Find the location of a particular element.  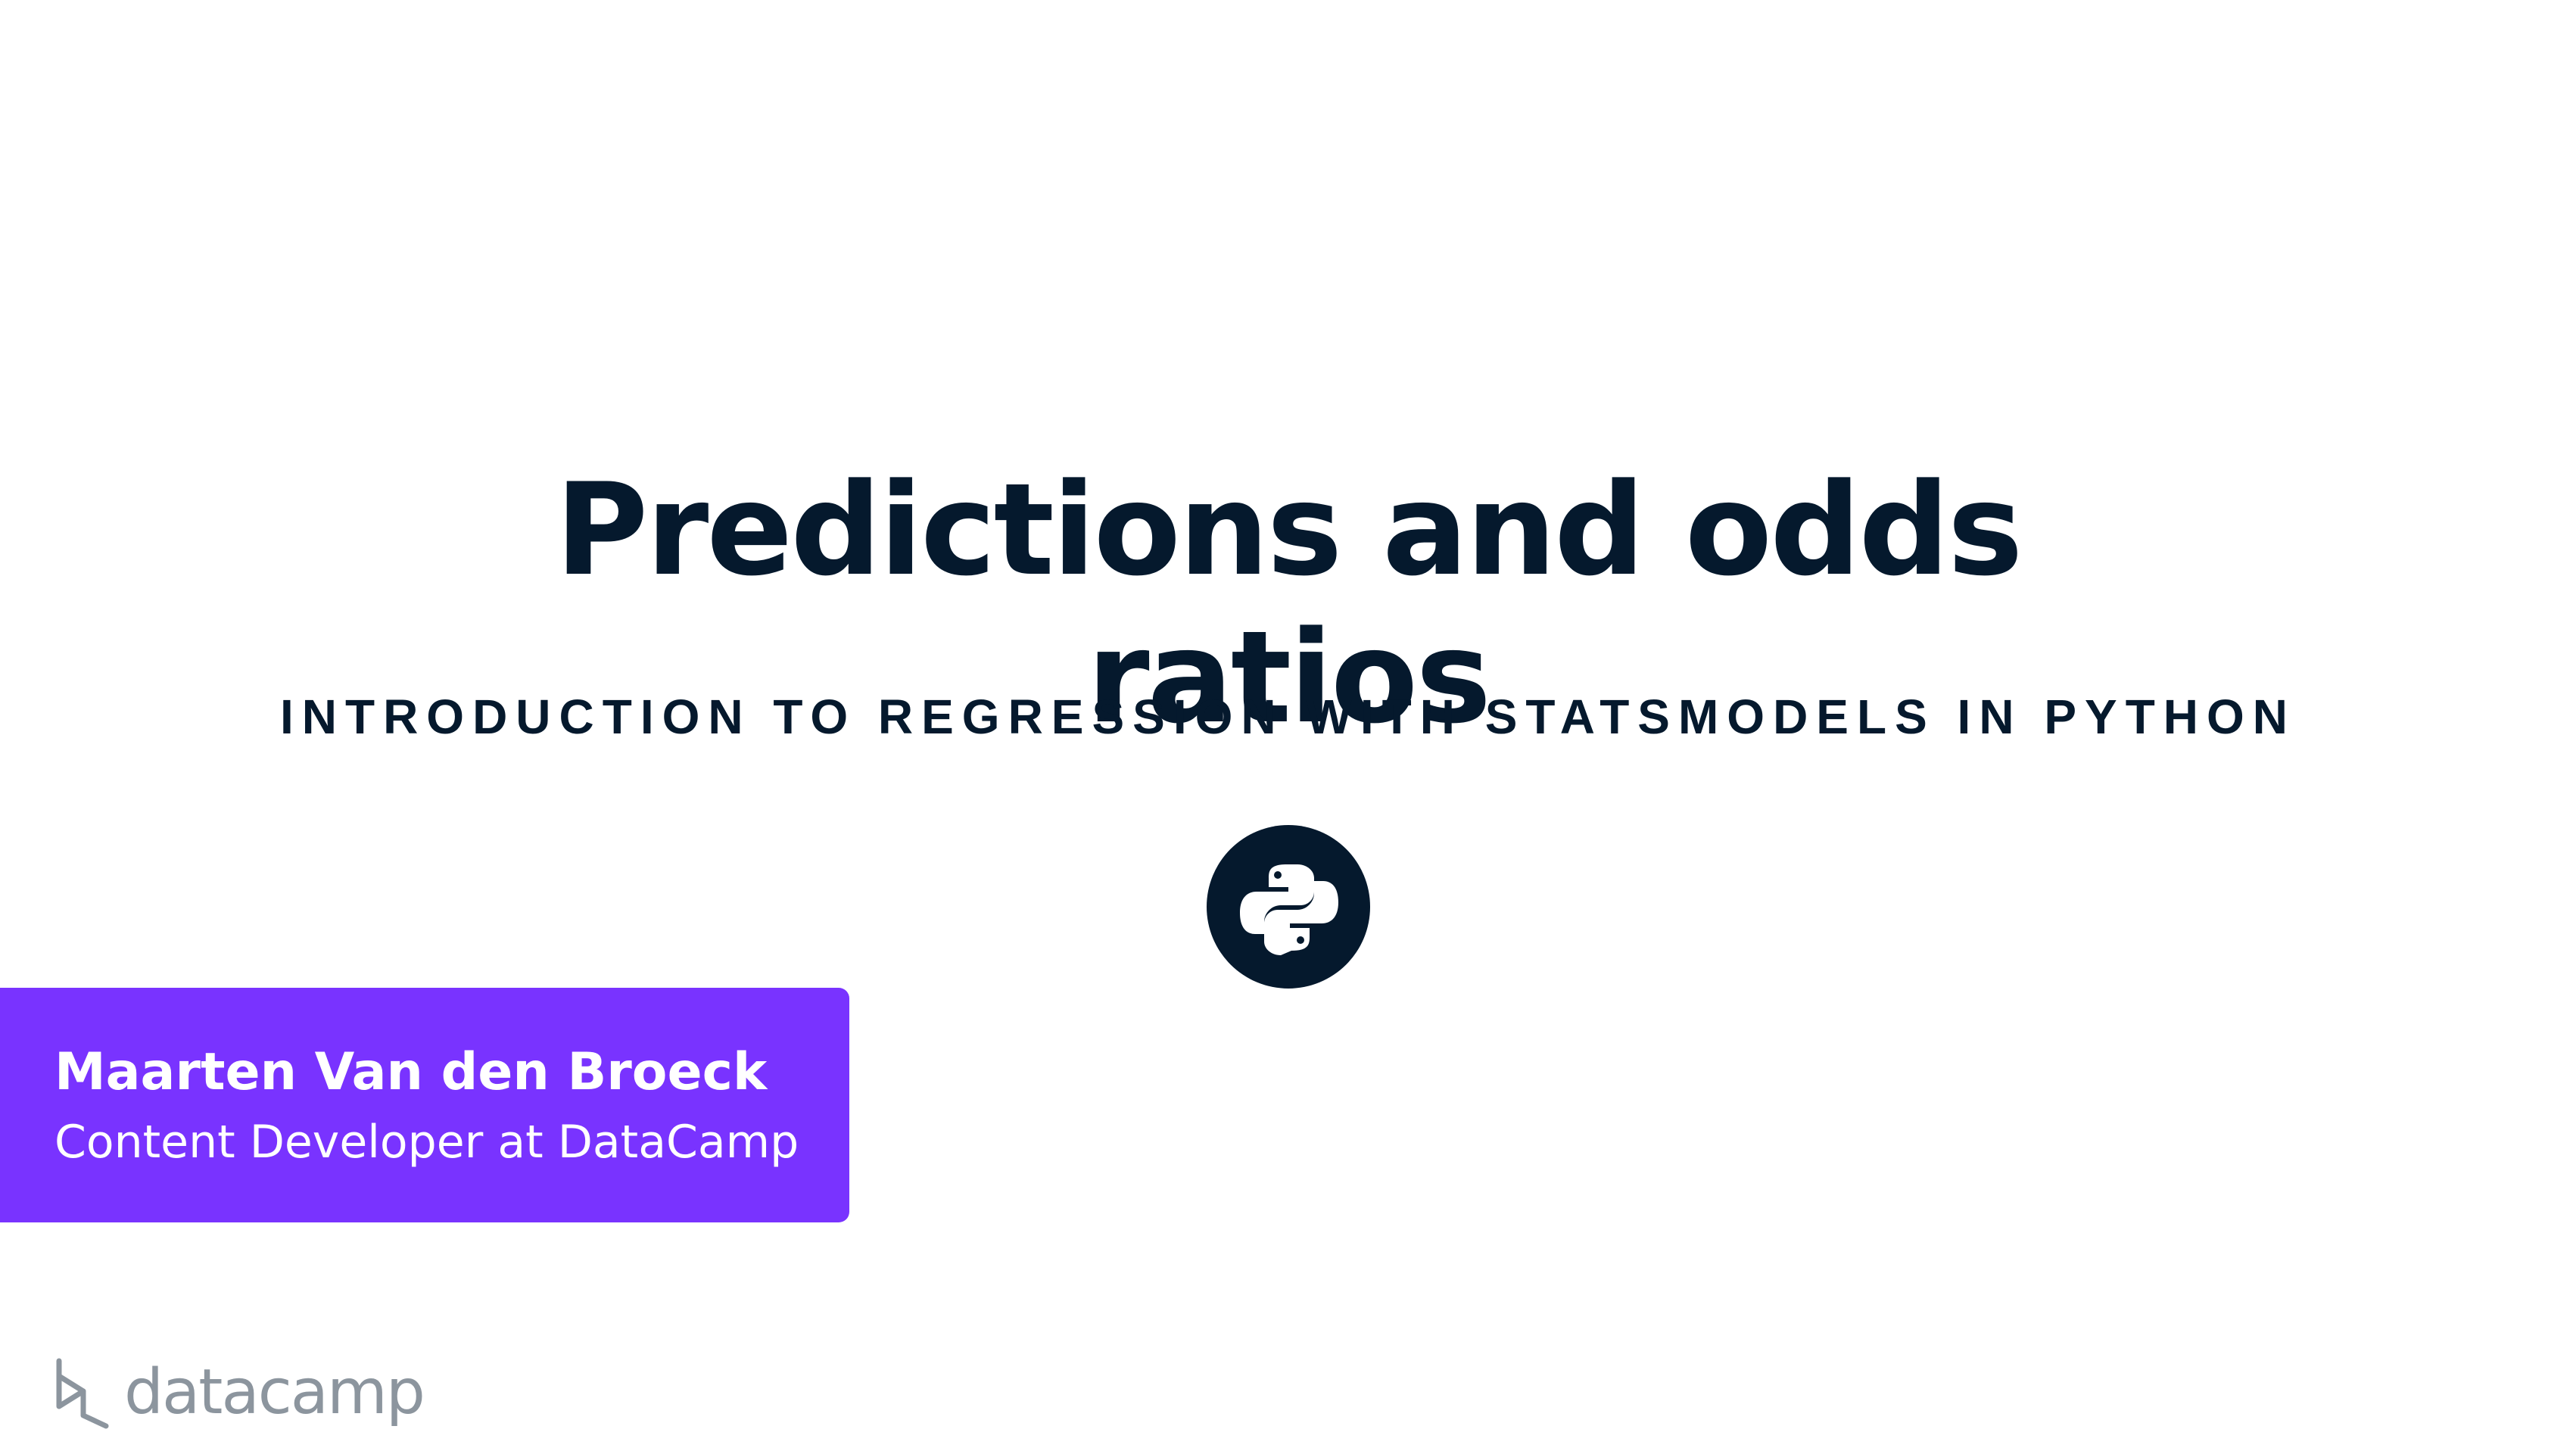

author-name: Maarten Van den Broeck is located at coordinates (411, 1072).